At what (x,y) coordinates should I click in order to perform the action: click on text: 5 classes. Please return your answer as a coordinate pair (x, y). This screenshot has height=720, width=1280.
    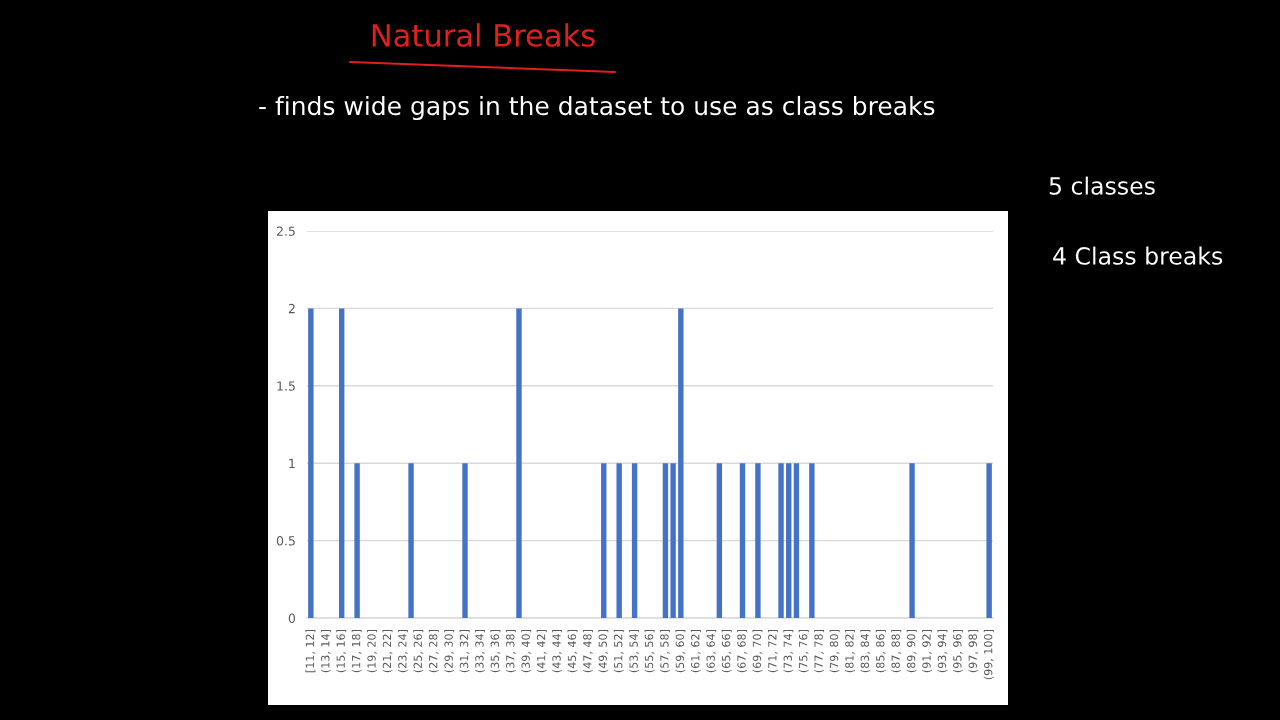
    Looking at the image, I should click on (1102, 185).